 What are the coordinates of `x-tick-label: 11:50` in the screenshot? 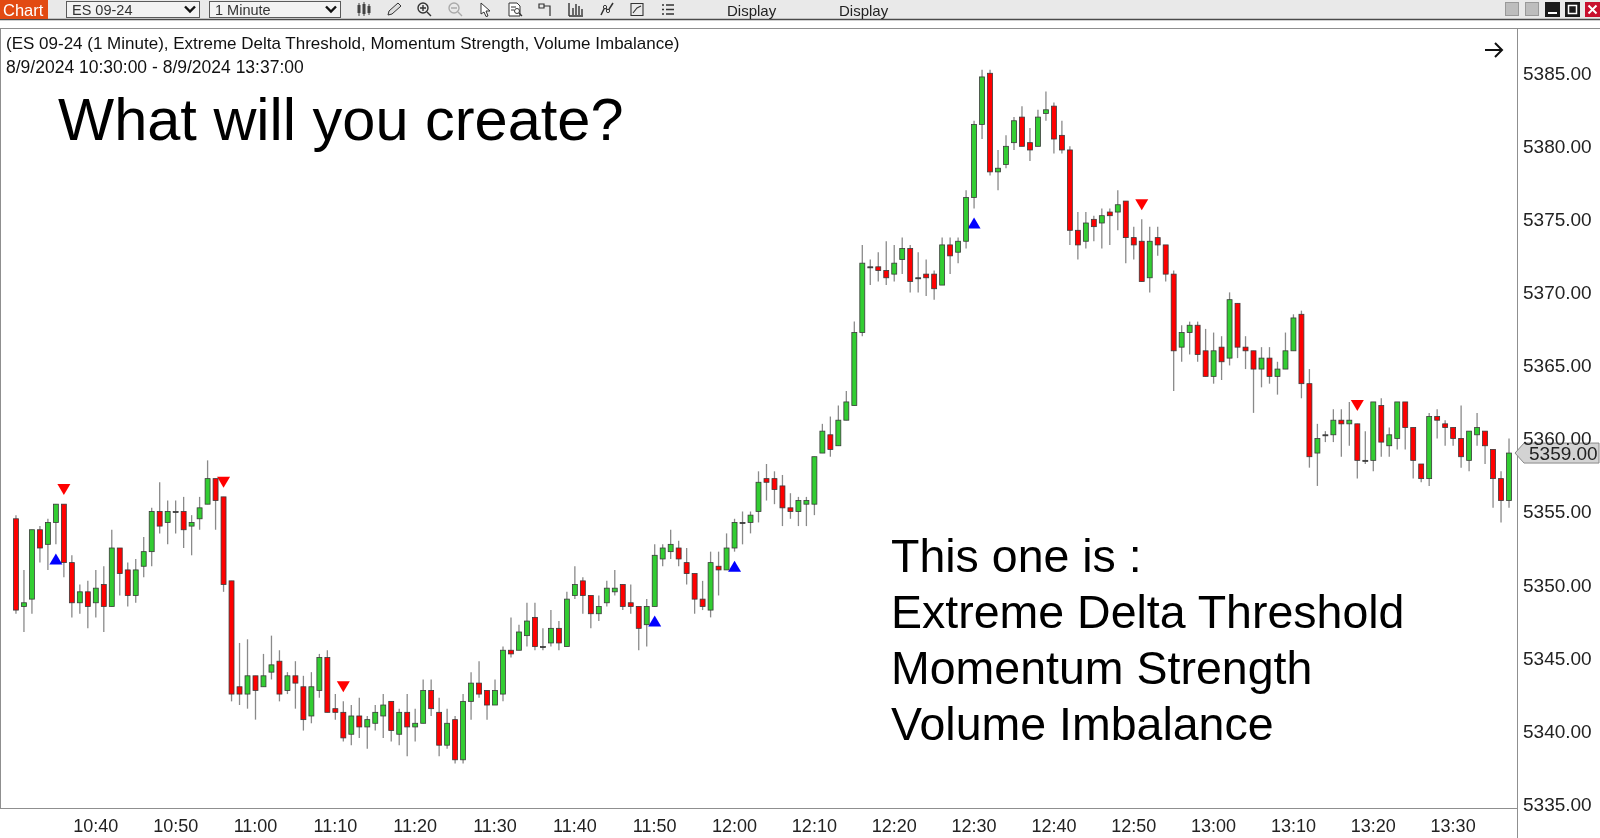 It's located at (654, 826).